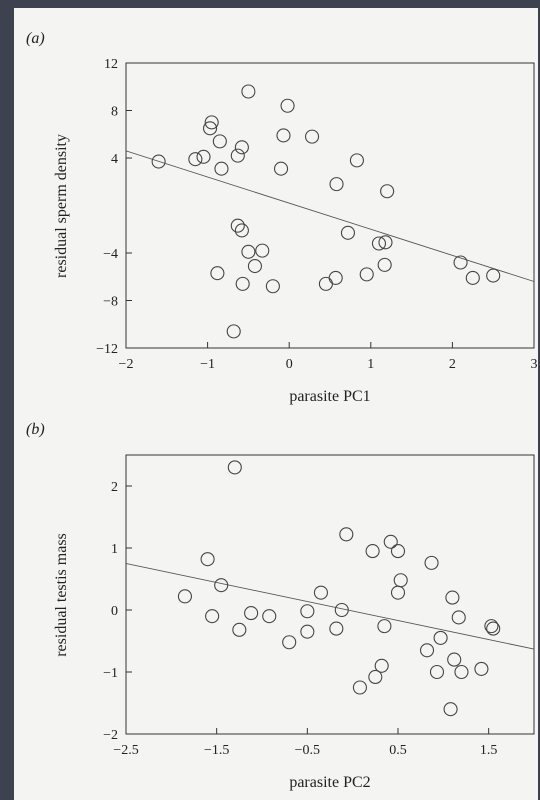 This screenshot has height=800, width=540. I want to click on panel-a-y-ticks: −12 −8 −4 4 8 12, so click(114, 207).